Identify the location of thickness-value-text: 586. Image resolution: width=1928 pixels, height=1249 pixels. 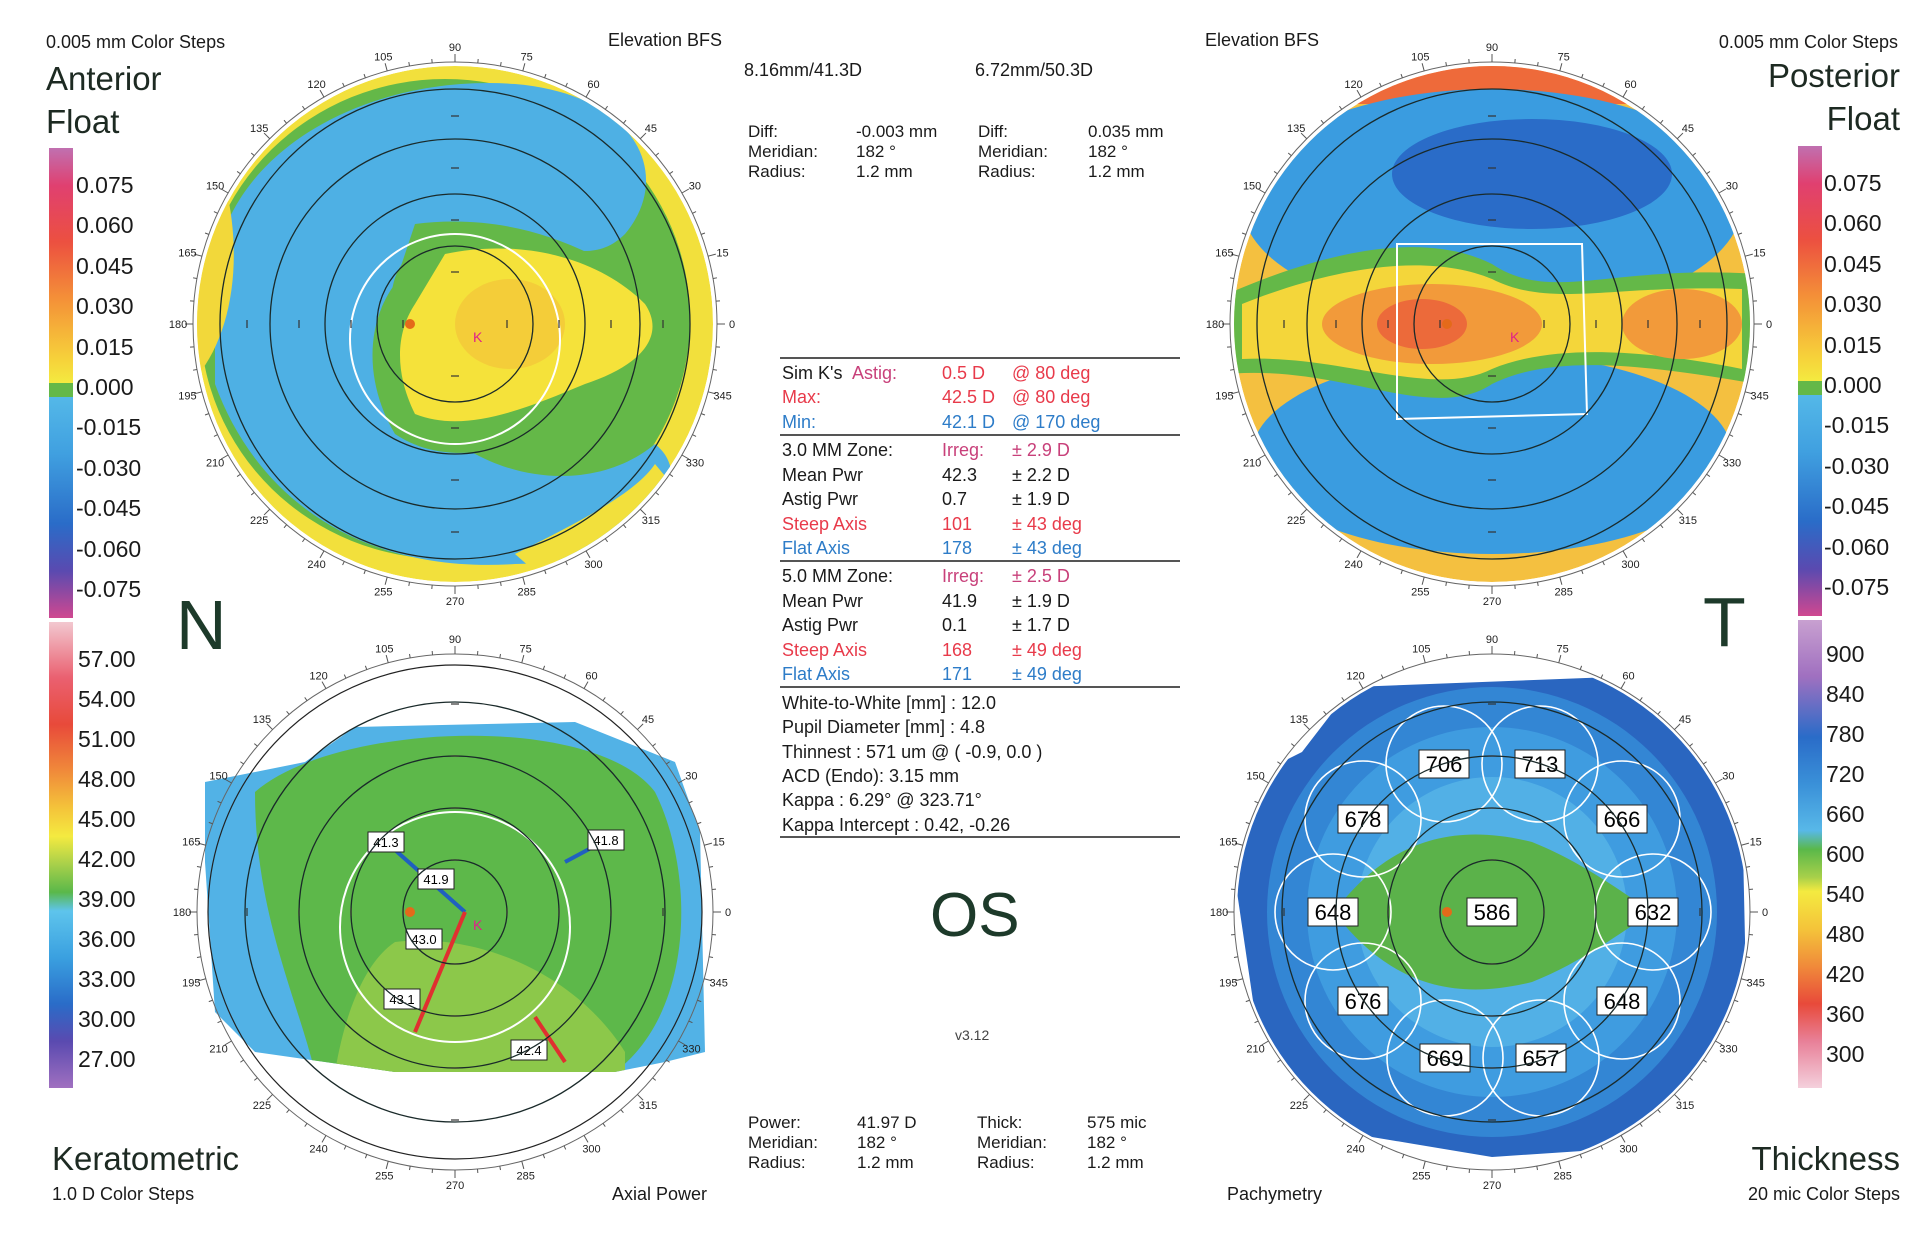
(1492, 912).